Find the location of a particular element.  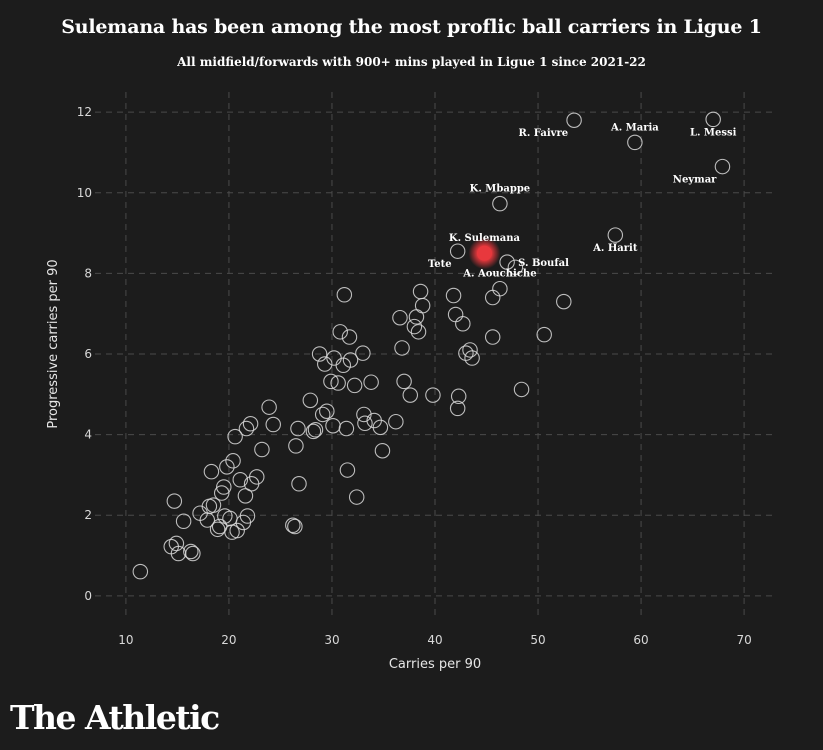

y-tick-label: 6 is located at coordinates (88, 354).